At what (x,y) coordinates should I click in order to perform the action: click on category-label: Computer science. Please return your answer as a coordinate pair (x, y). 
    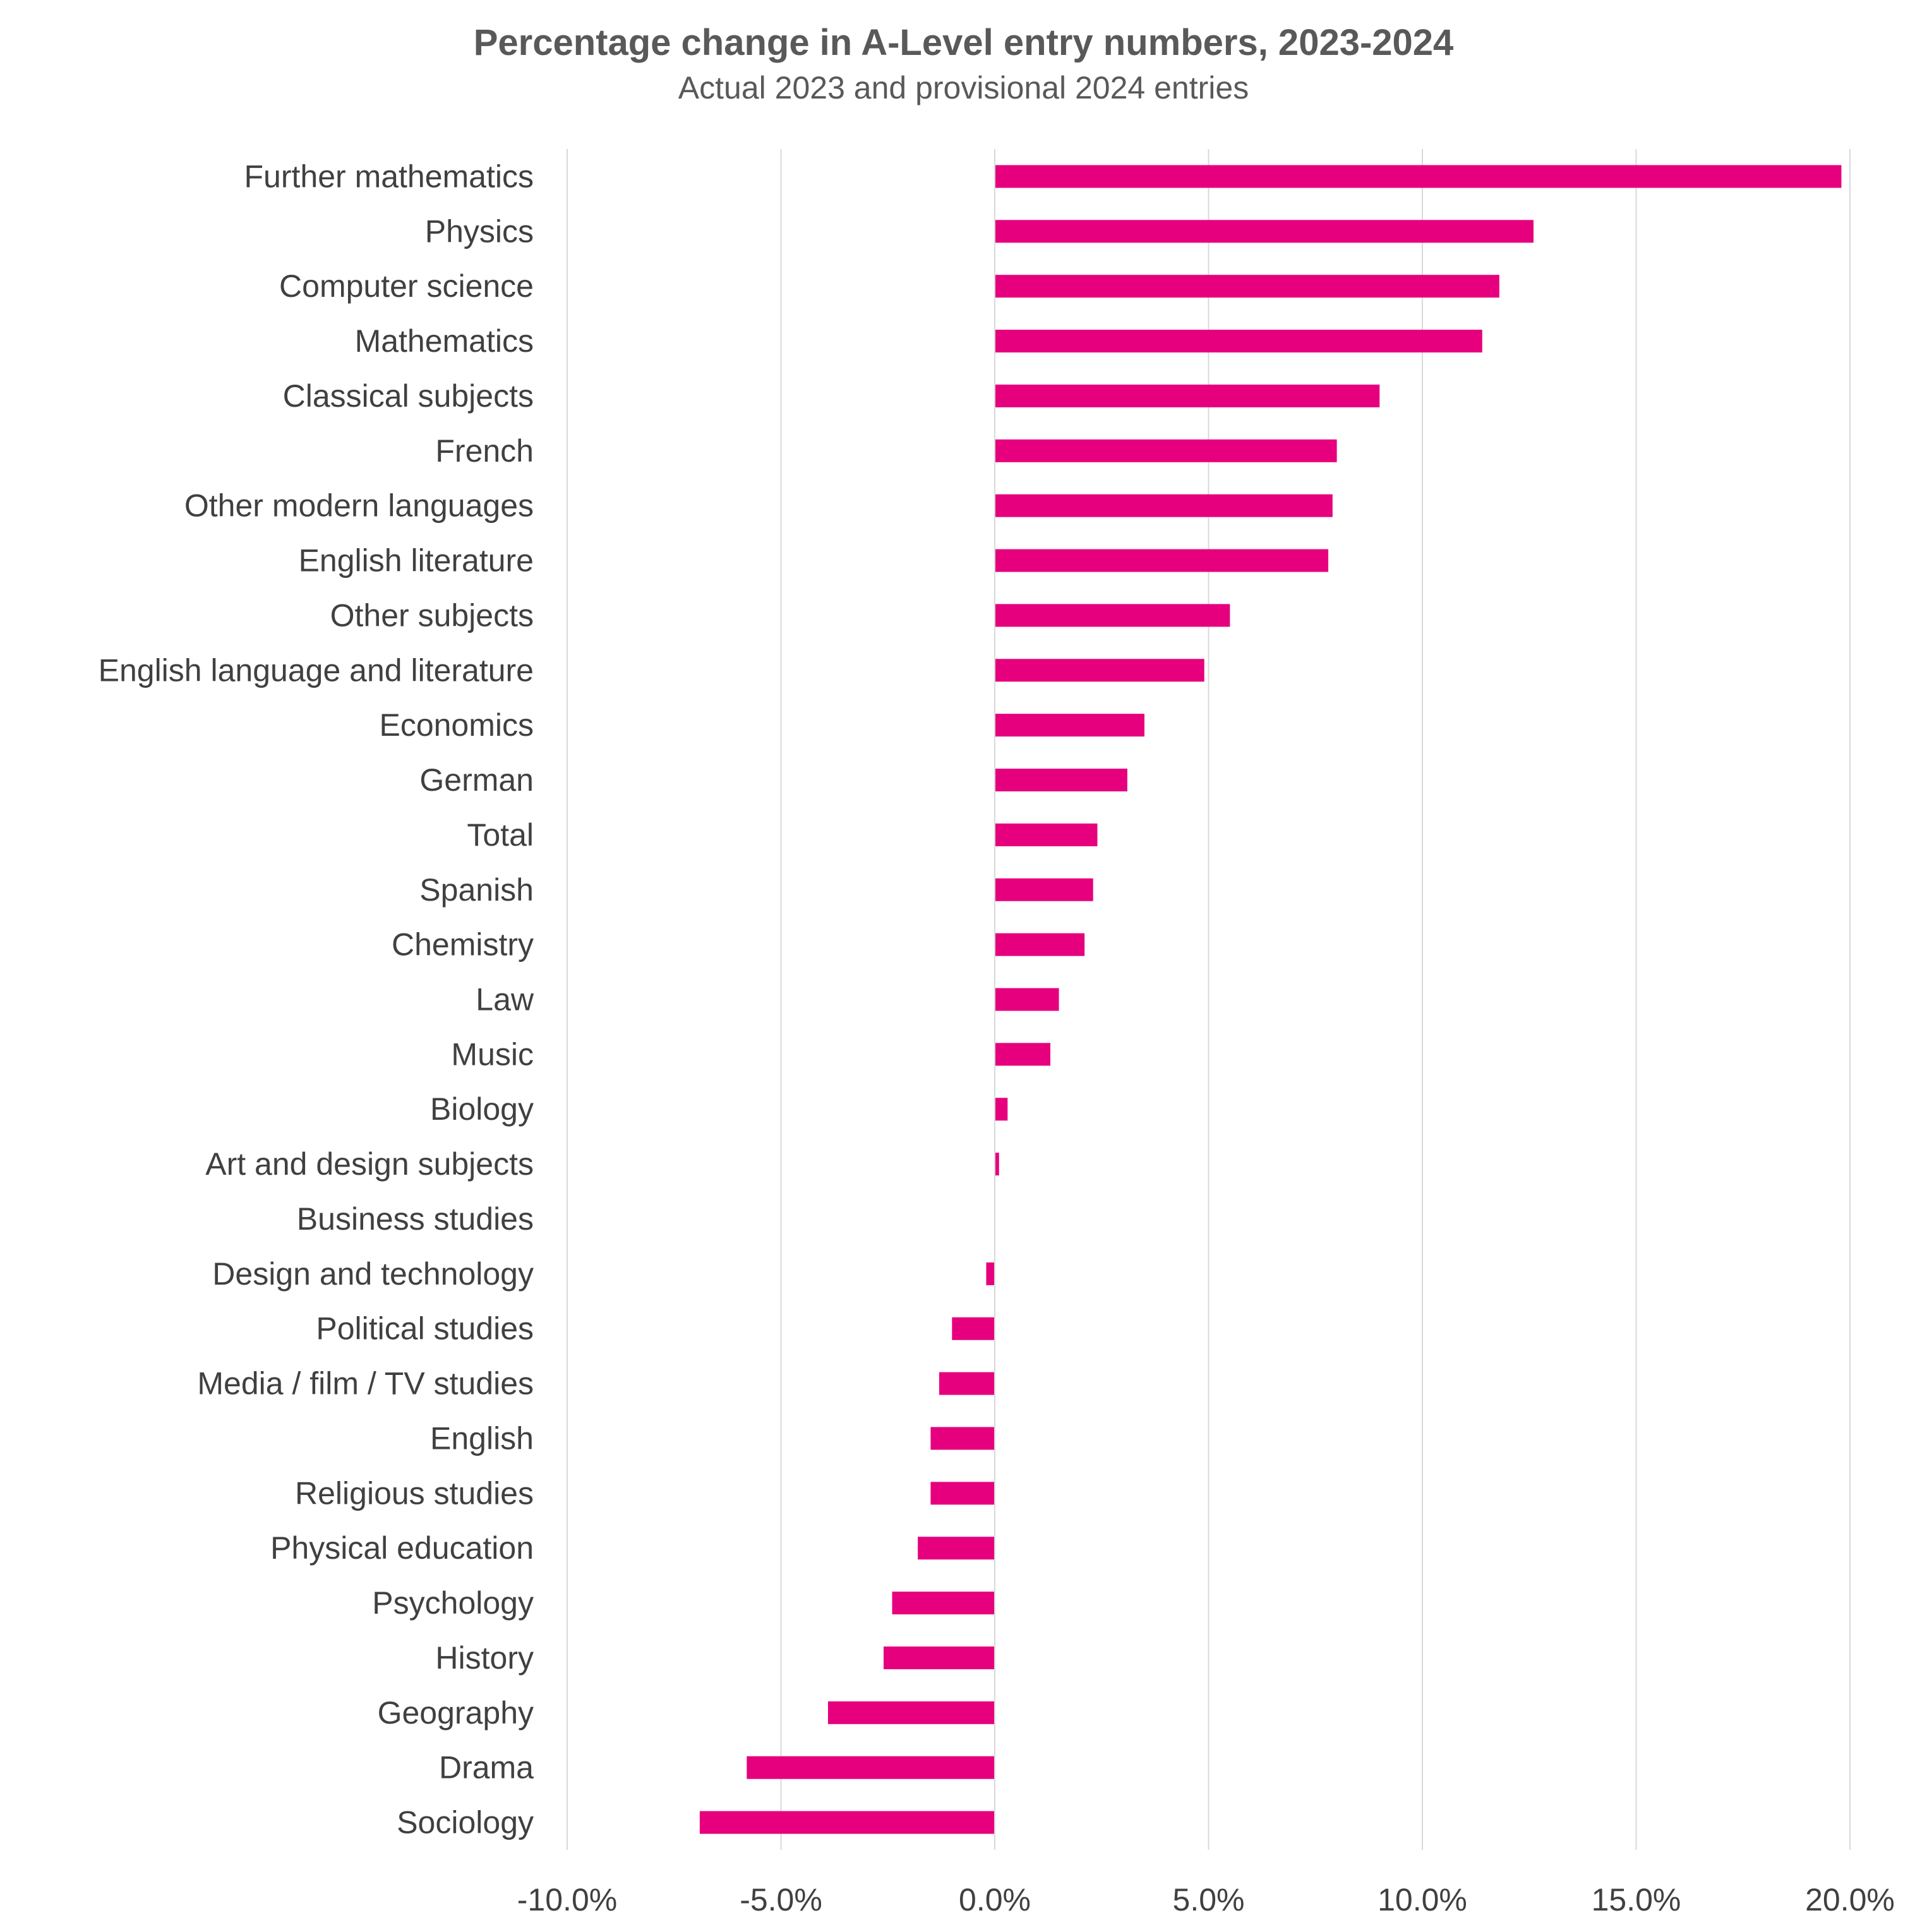
    Looking at the image, I should click on (406, 286).